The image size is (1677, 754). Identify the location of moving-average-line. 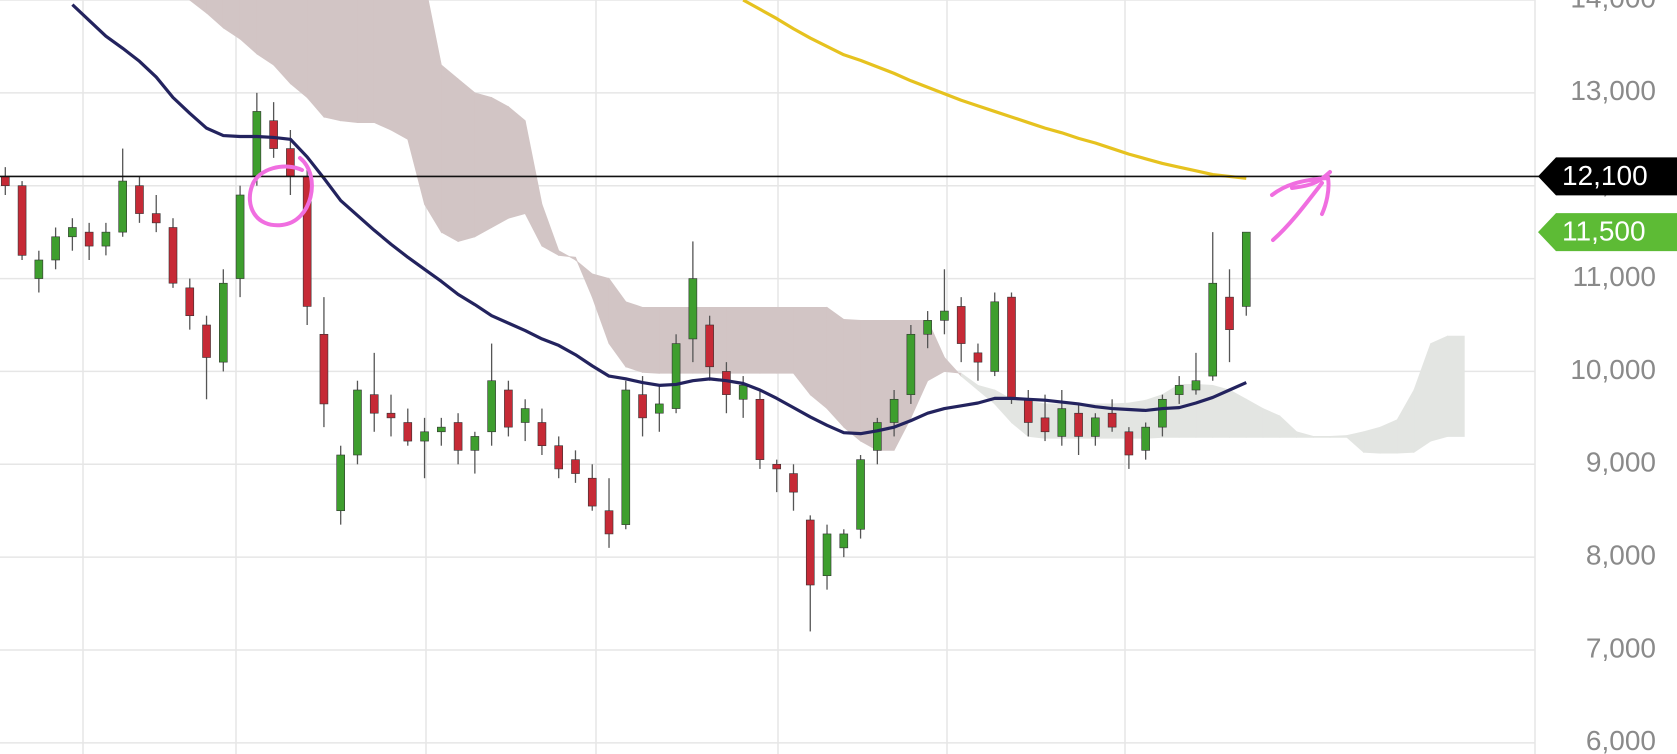
(994, 90).